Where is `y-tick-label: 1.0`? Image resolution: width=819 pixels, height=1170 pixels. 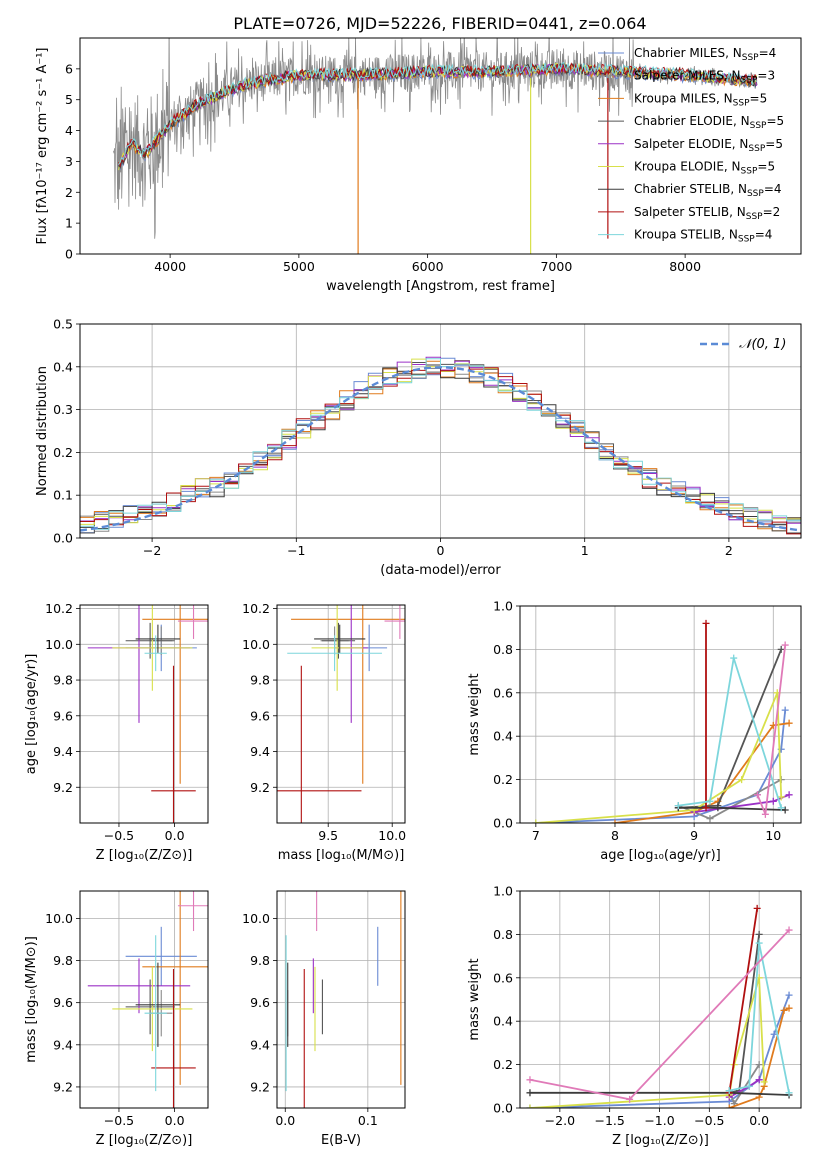
y-tick-label: 1.0 is located at coordinates (503, 606).